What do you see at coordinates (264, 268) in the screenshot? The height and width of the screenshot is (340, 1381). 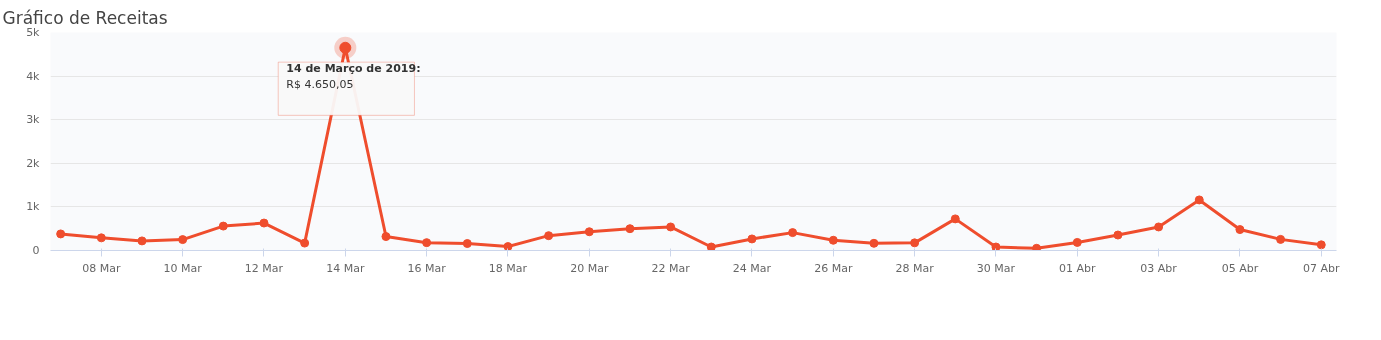 I see `x-tick-label: 12 Mar` at bounding box center [264, 268].